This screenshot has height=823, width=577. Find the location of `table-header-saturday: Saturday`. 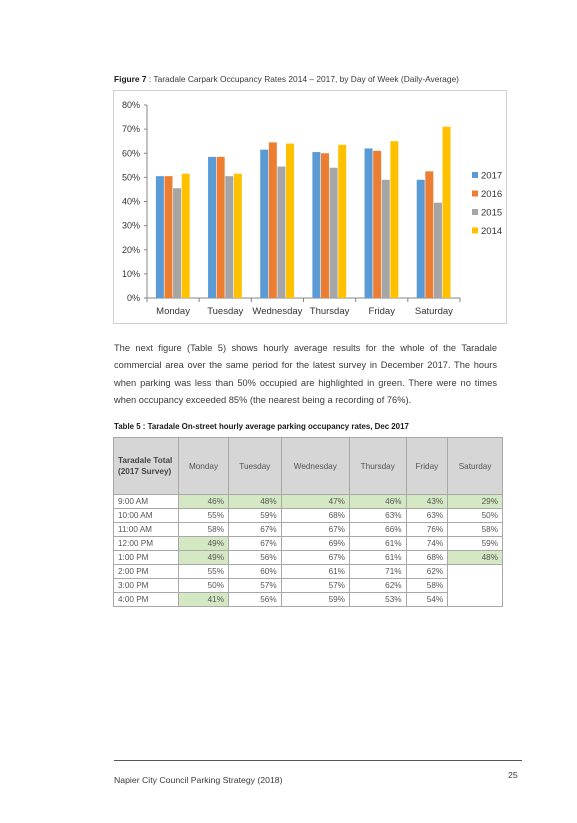

table-header-saturday: Saturday is located at coordinates (475, 466).